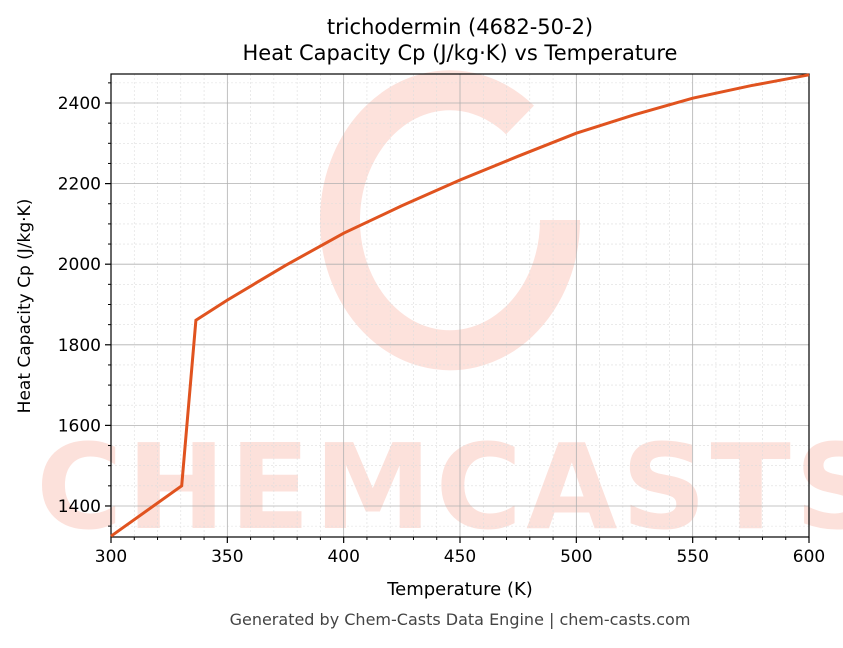 The height and width of the screenshot is (648, 843). Describe the element at coordinates (460, 557) in the screenshot. I see `x-tick-label: 450` at that location.